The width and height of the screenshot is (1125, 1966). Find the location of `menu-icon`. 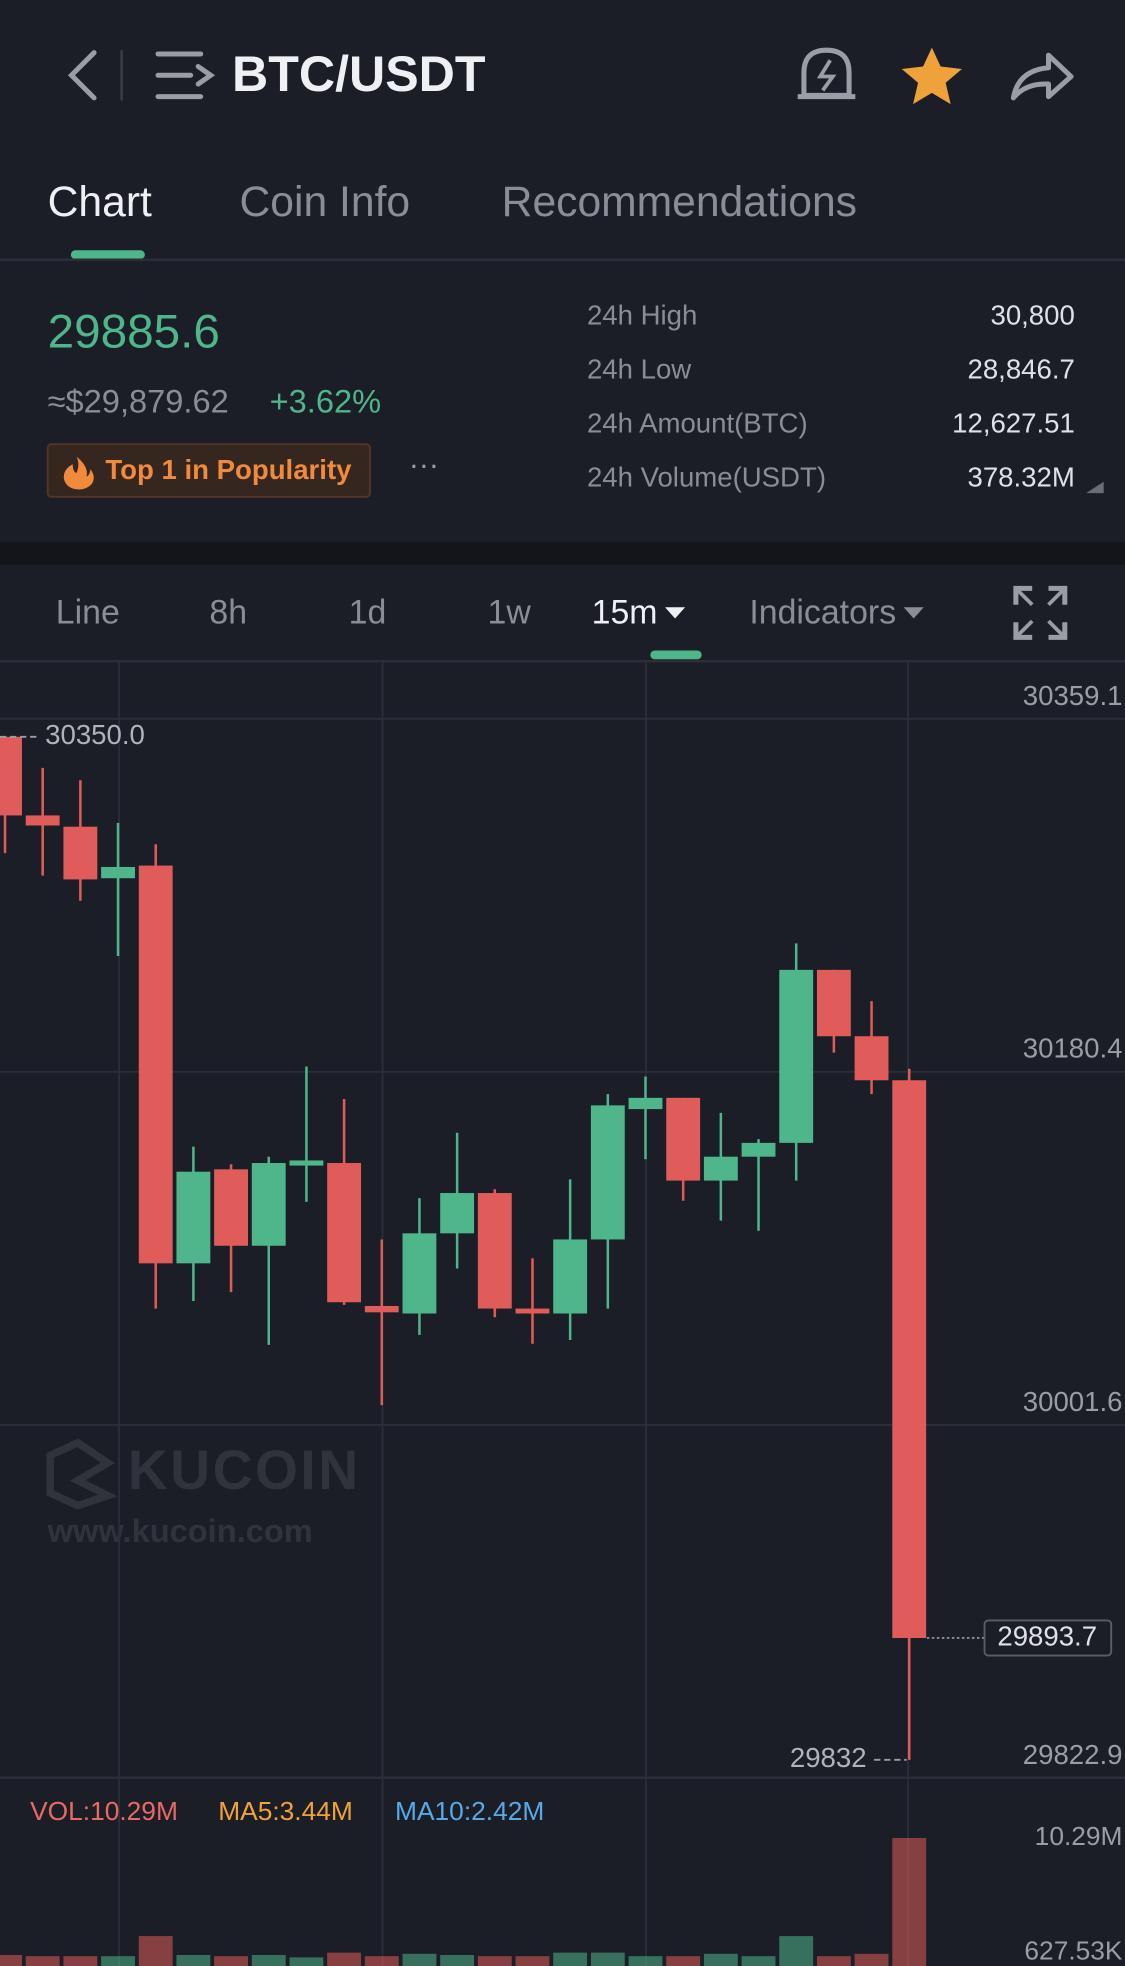

menu-icon is located at coordinates (185, 75).